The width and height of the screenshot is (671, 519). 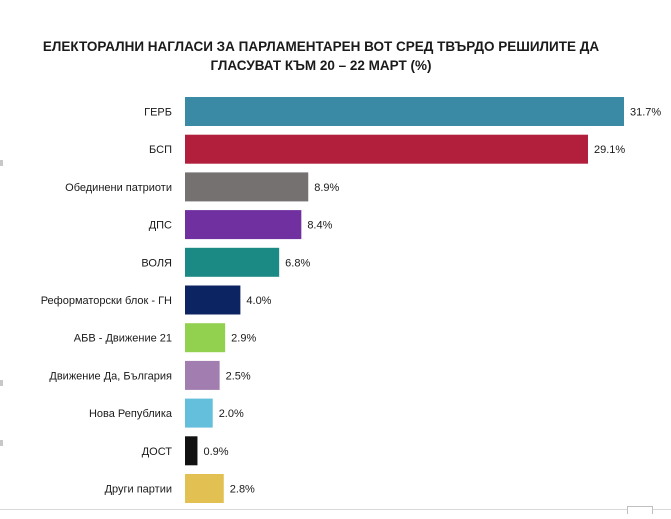 I want to click on data-label: 2.0%, so click(x=231, y=414).